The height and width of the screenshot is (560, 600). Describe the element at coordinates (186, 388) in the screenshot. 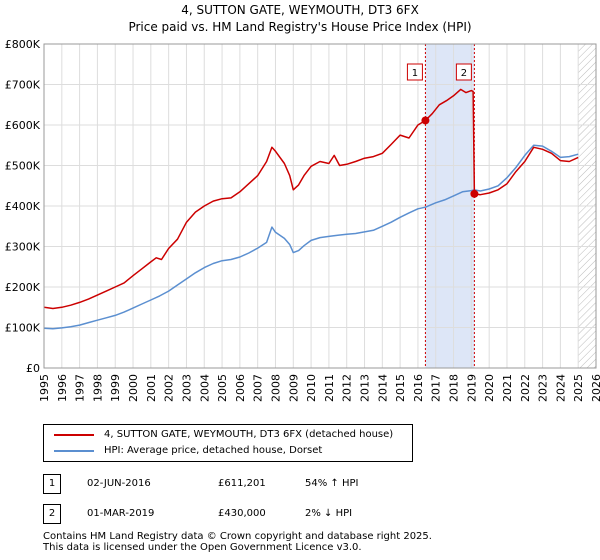

I see `x-tick-label: 2003` at that location.